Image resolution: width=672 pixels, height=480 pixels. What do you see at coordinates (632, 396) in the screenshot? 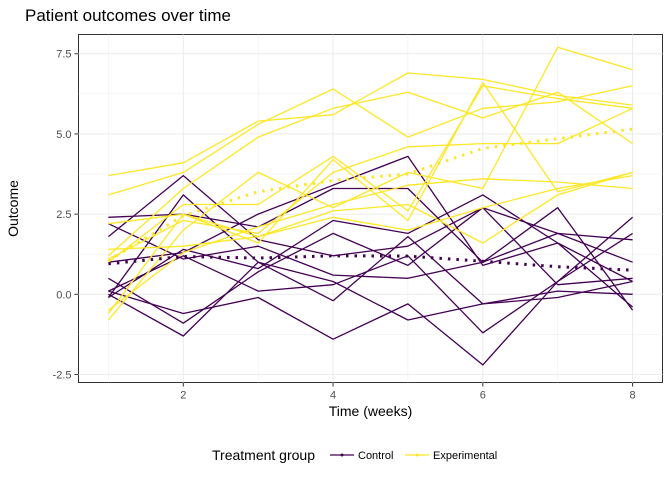
I see `x-tick-label-3: 8` at bounding box center [632, 396].